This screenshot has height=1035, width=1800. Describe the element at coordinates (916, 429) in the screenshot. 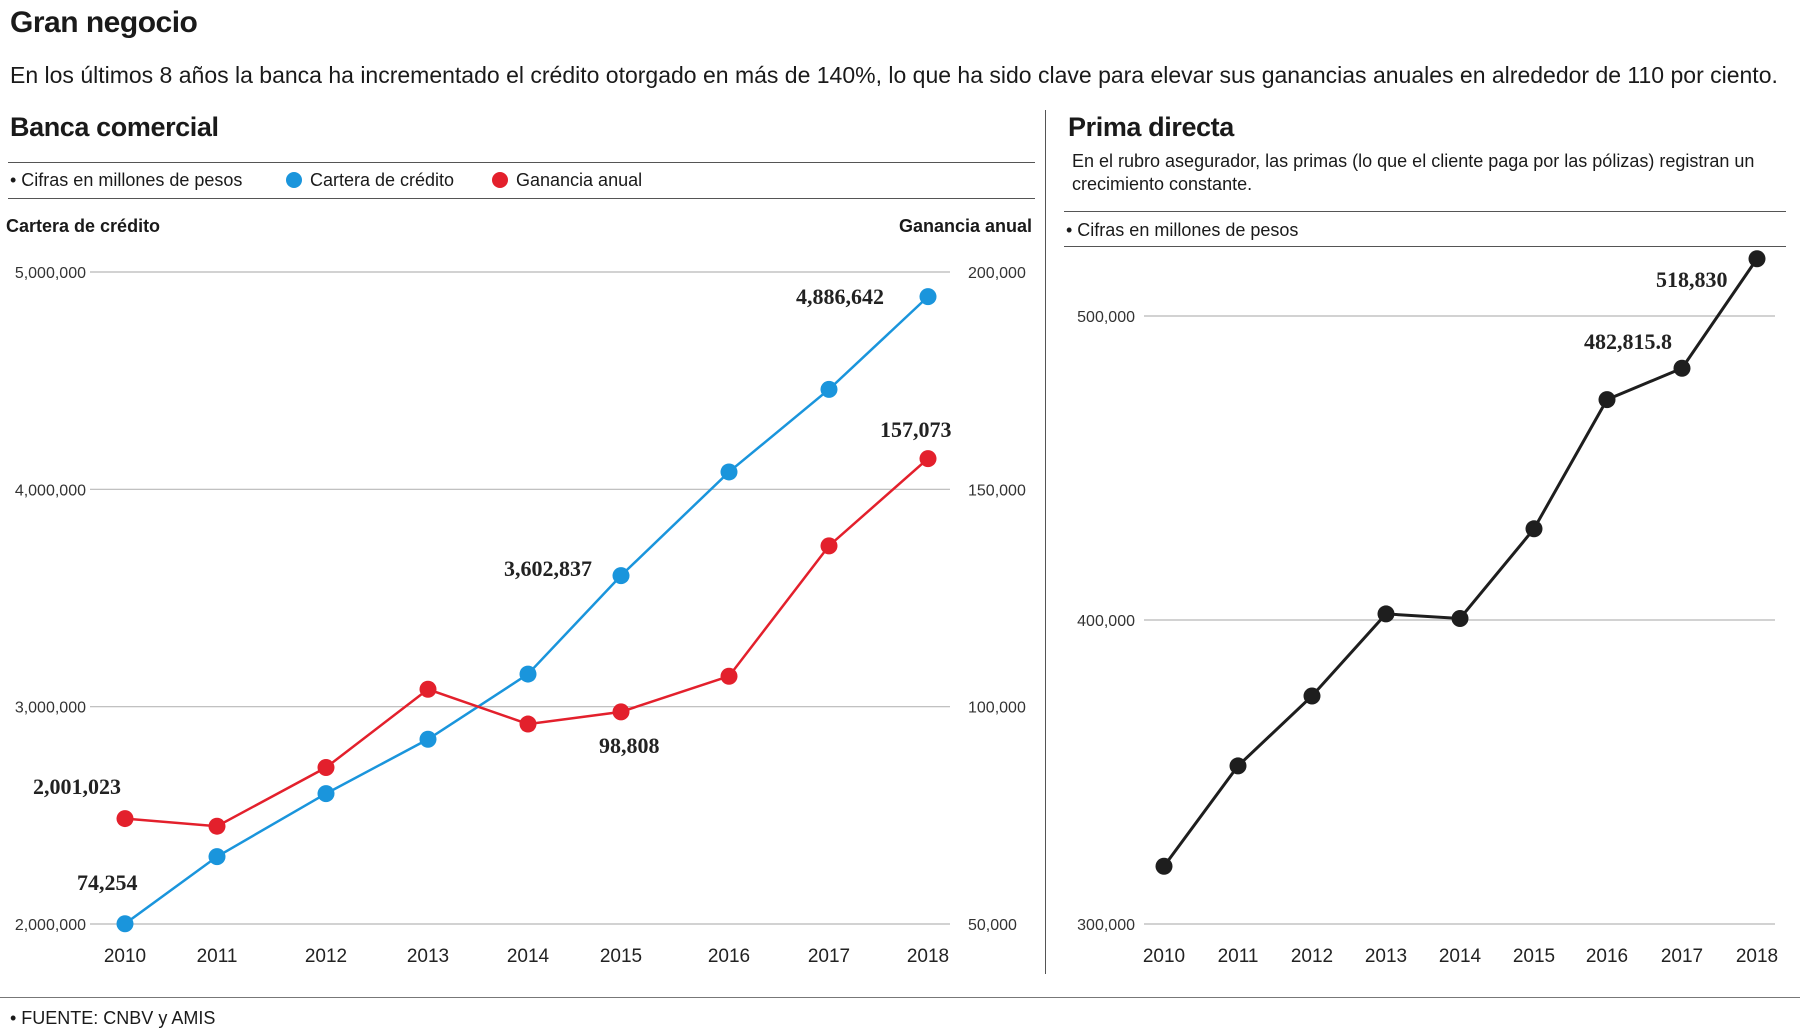

I see `data-label: 157,073` at that location.